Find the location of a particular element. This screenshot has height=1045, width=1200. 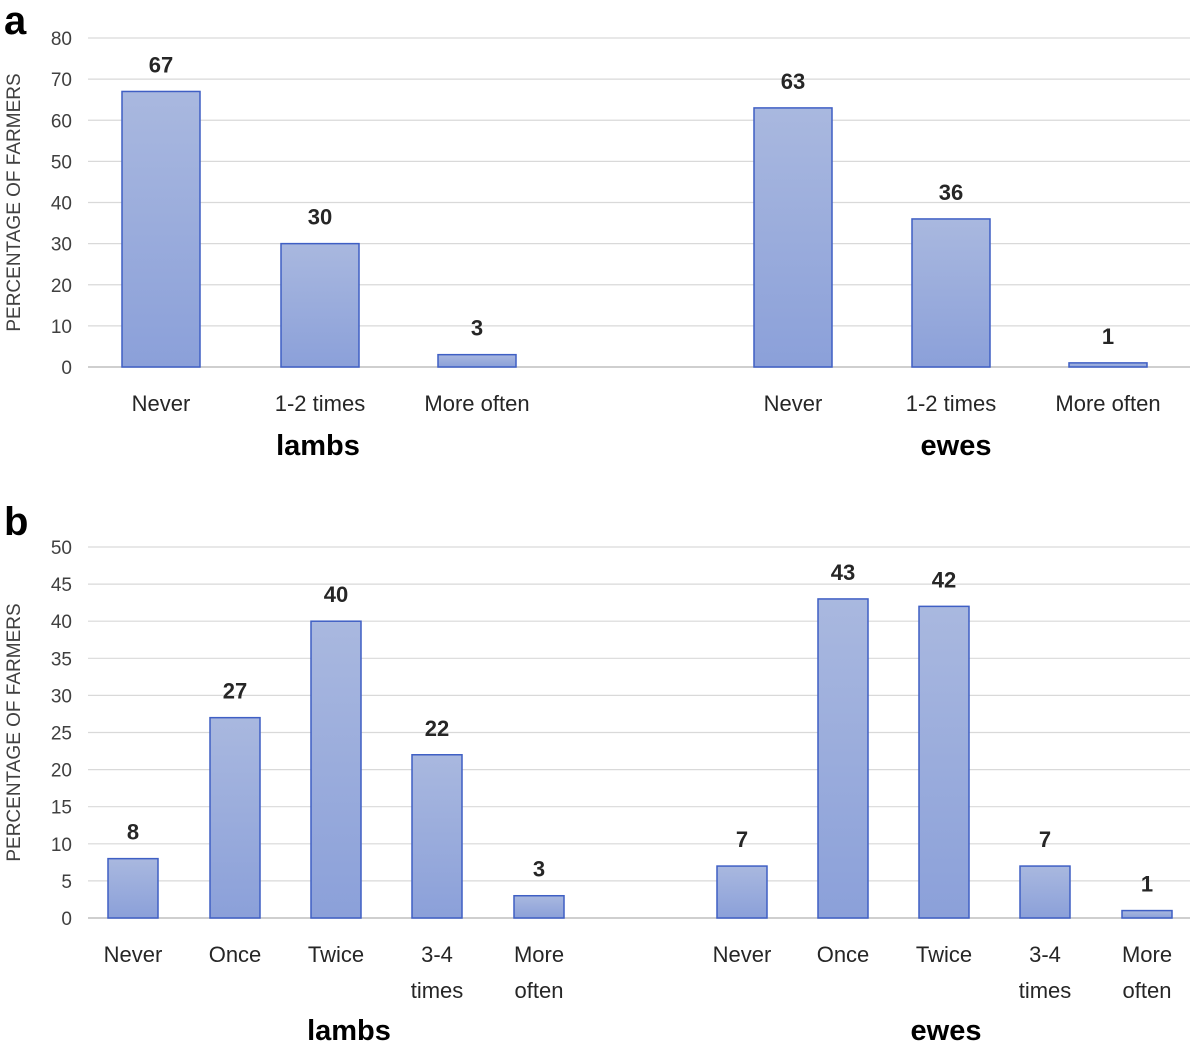

data-label: 36 is located at coordinates (951, 192).